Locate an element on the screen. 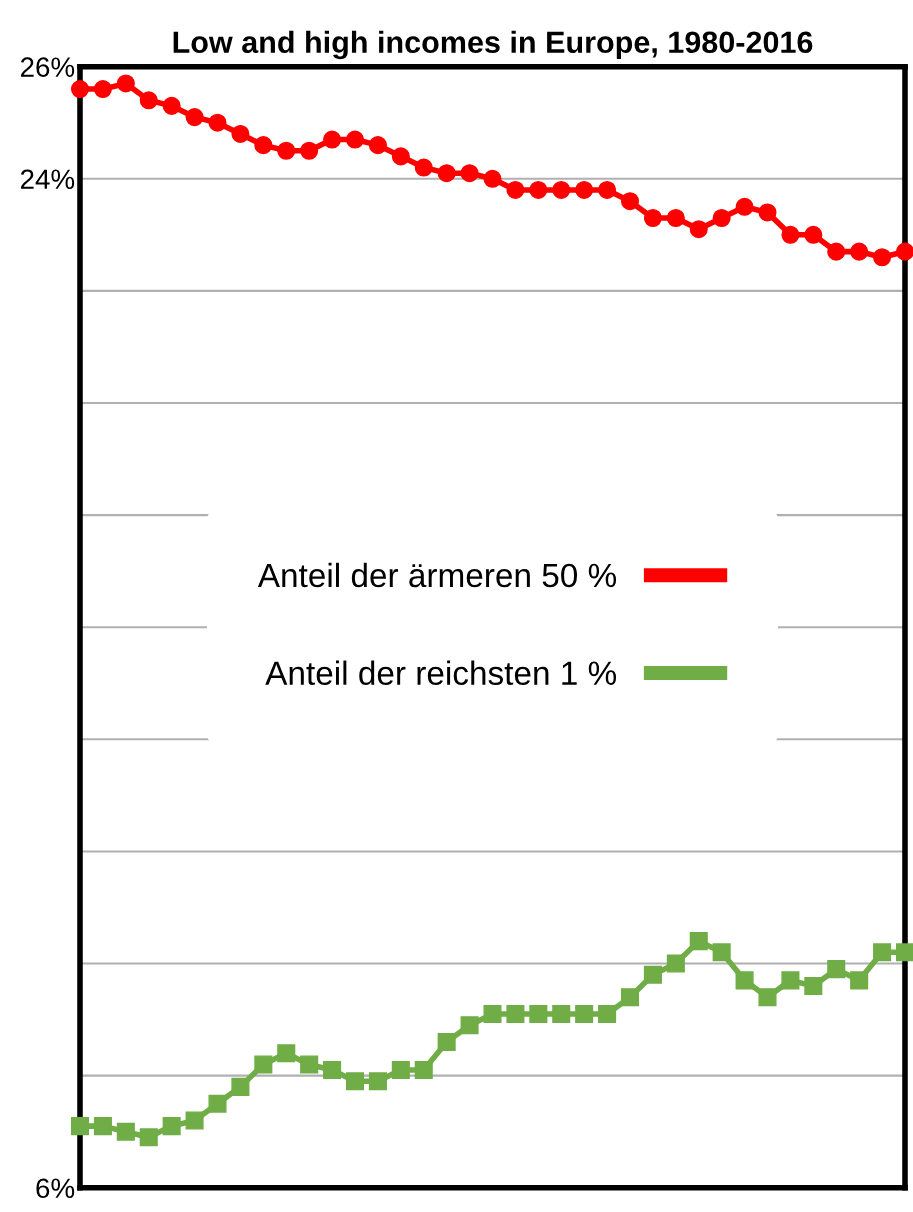  y-tick-label: 24% is located at coordinates (47, 179).